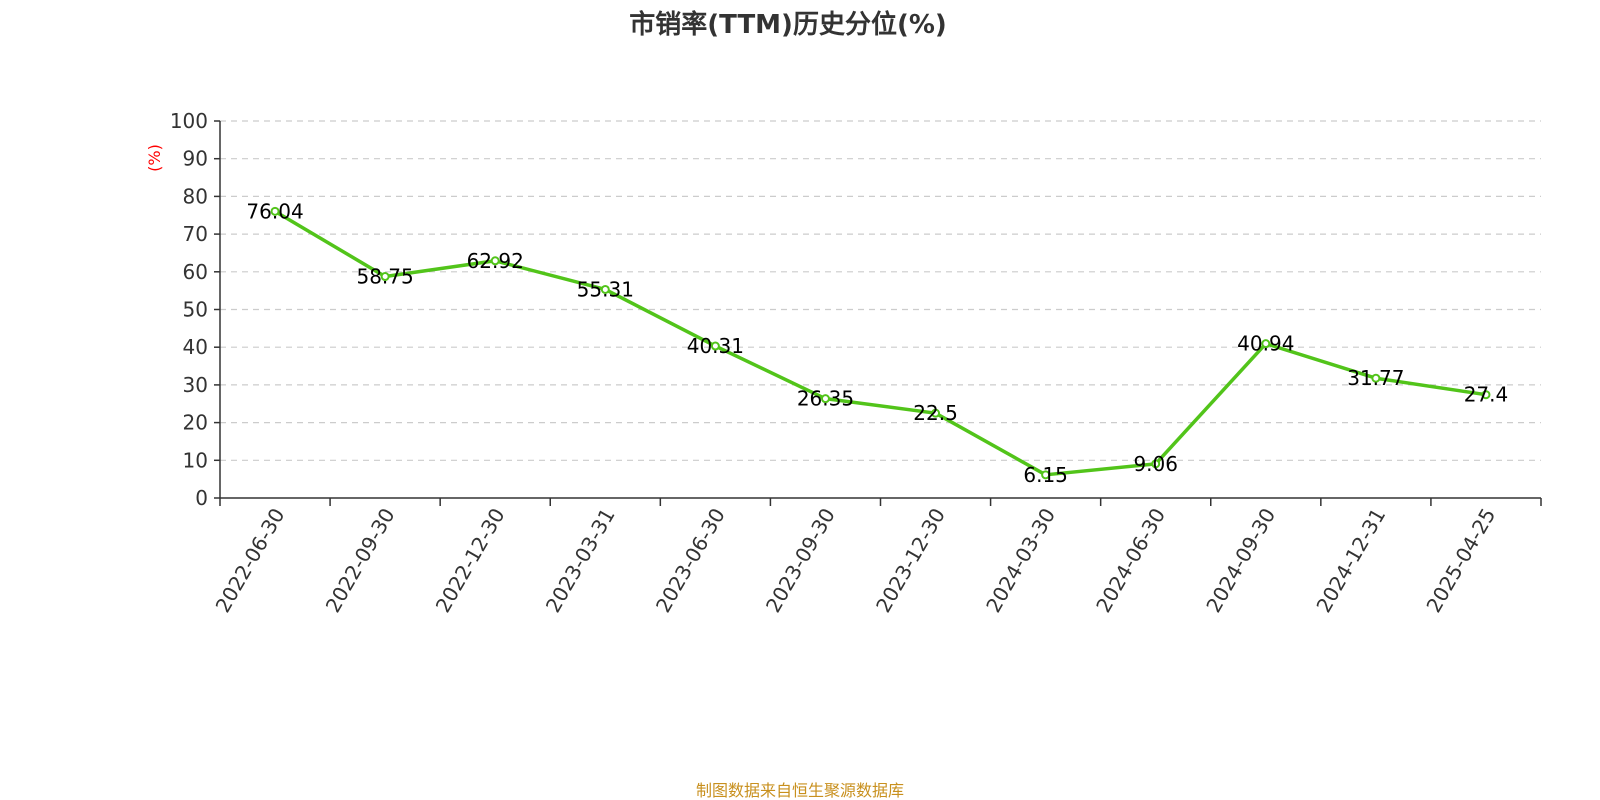 The height and width of the screenshot is (800, 1600). What do you see at coordinates (154, 158) in the screenshot?
I see `y-axis-unit-label: (%)` at bounding box center [154, 158].